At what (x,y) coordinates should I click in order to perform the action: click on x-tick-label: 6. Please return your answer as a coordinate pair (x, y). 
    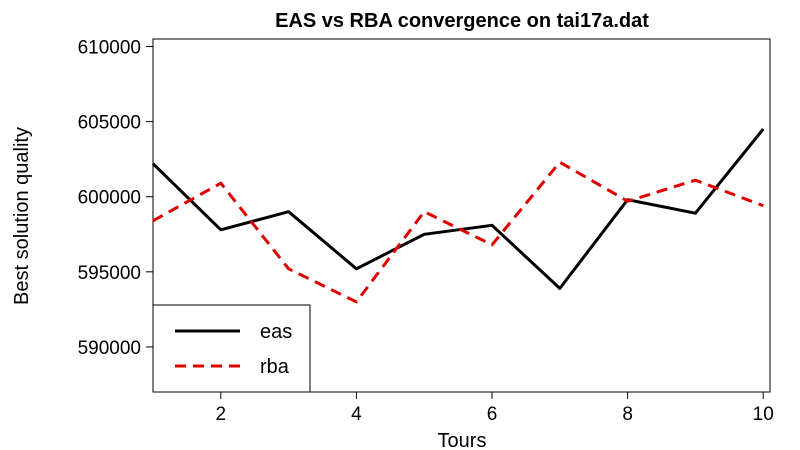
    Looking at the image, I should click on (492, 414).